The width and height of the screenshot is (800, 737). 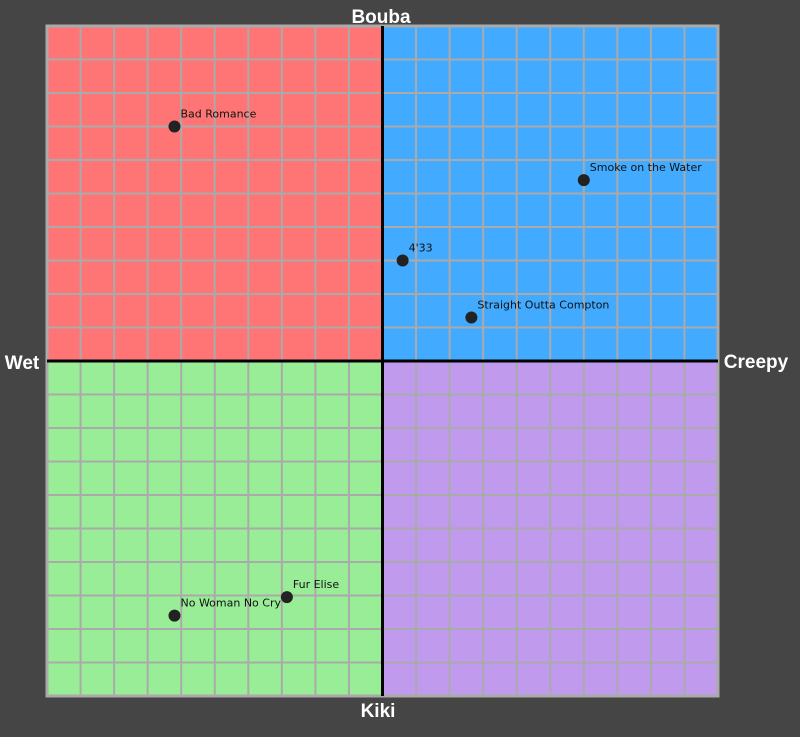 What do you see at coordinates (378, 711) in the screenshot?
I see `bottom-axis-label: Kiki` at bounding box center [378, 711].